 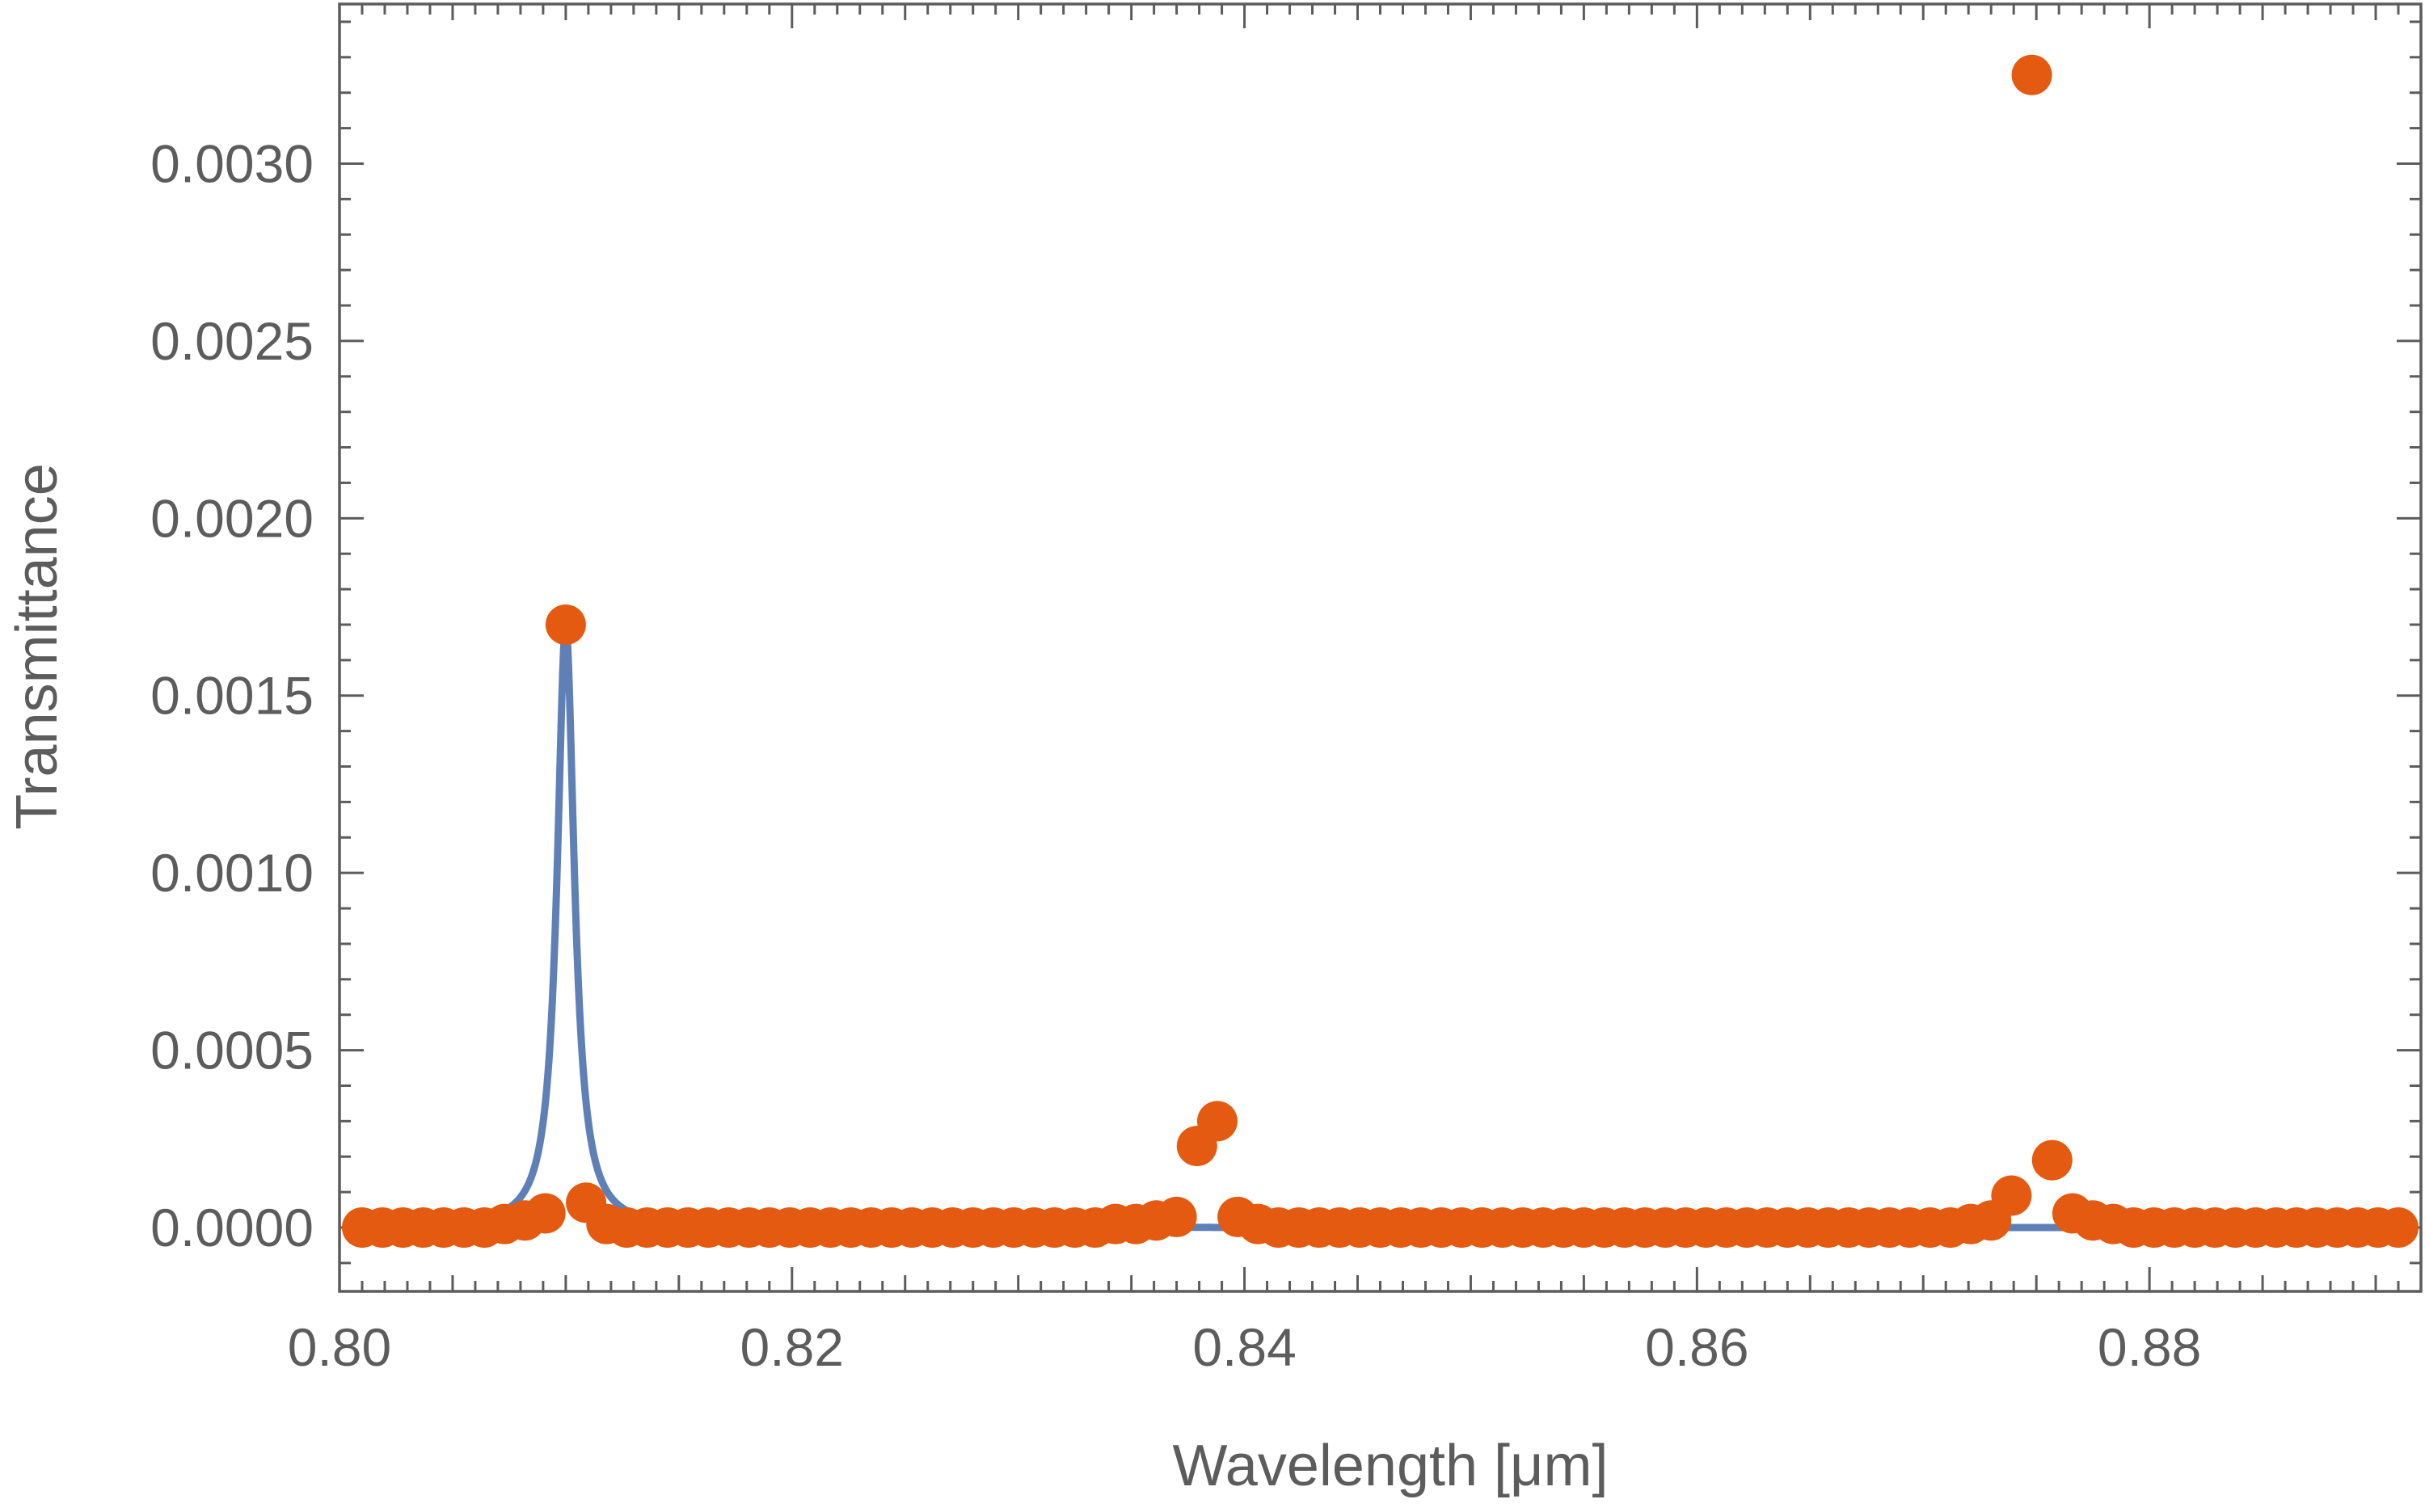 I want to click on y-tick-label: 0.0000, so click(x=232, y=1227).